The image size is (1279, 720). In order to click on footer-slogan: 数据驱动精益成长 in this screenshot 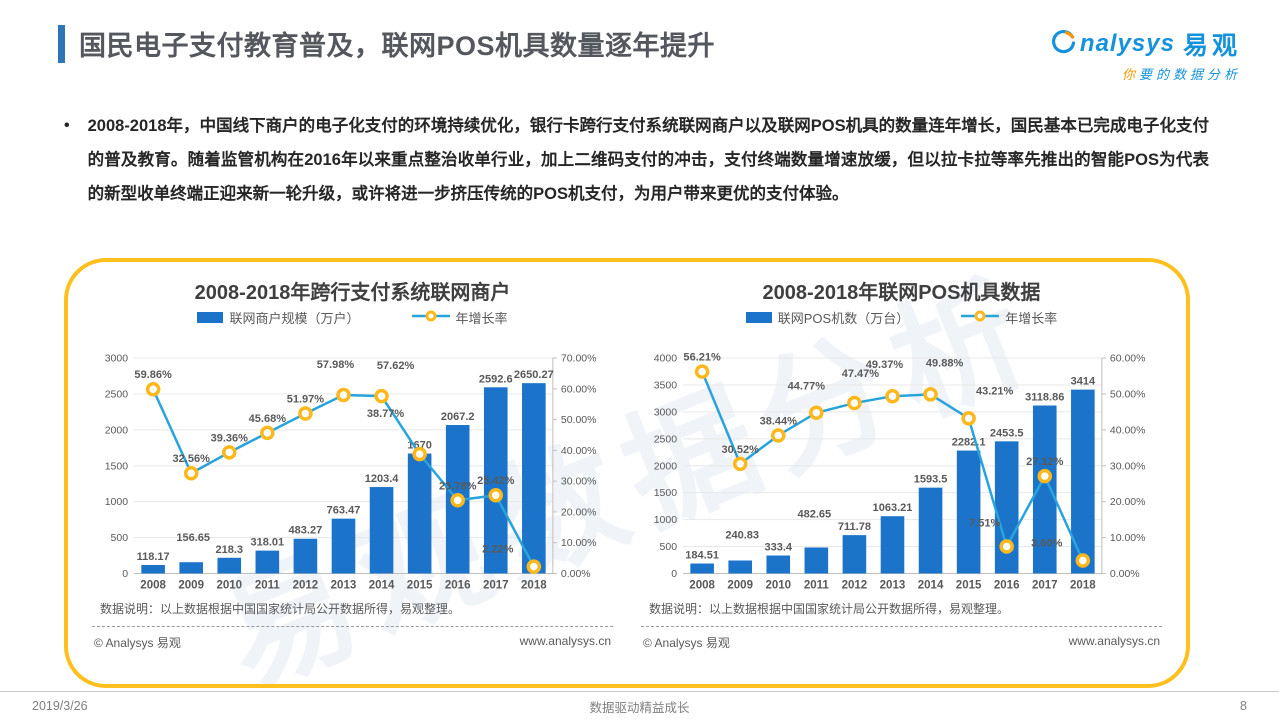, I will do `click(639, 707)`.